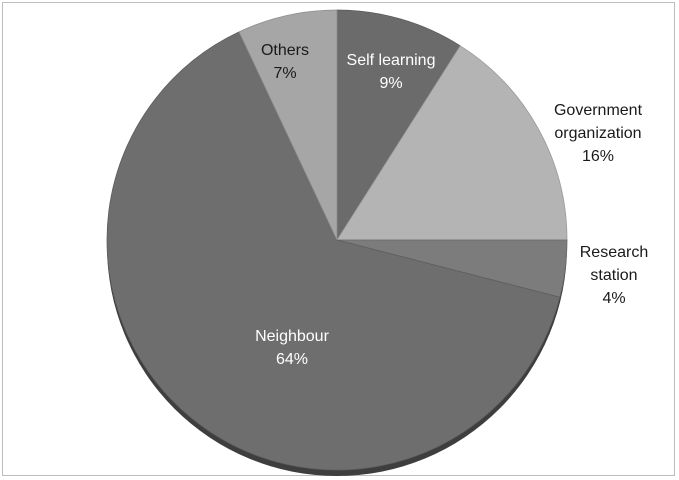  Describe the element at coordinates (598, 156) in the screenshot. I see `slice-value-government-organization: 16%` at that location.